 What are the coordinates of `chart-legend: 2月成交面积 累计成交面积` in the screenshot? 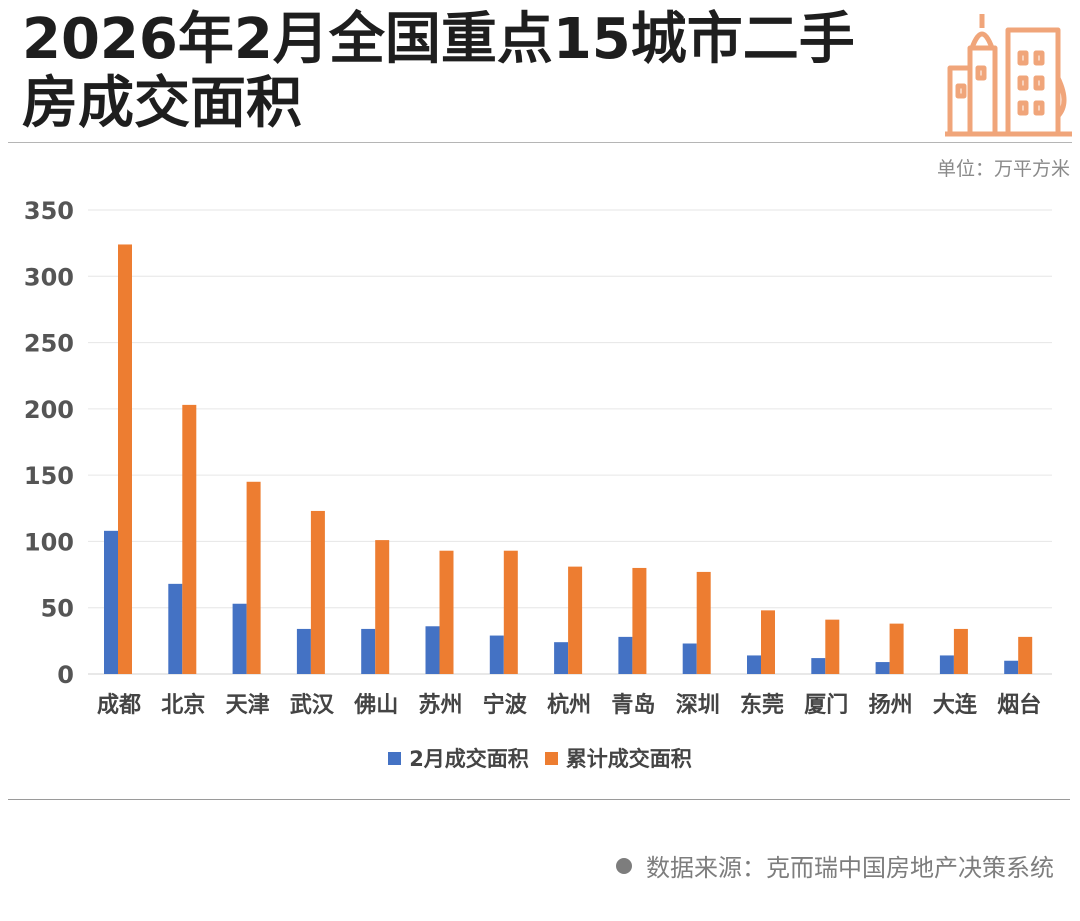 It's located at (540, 758).